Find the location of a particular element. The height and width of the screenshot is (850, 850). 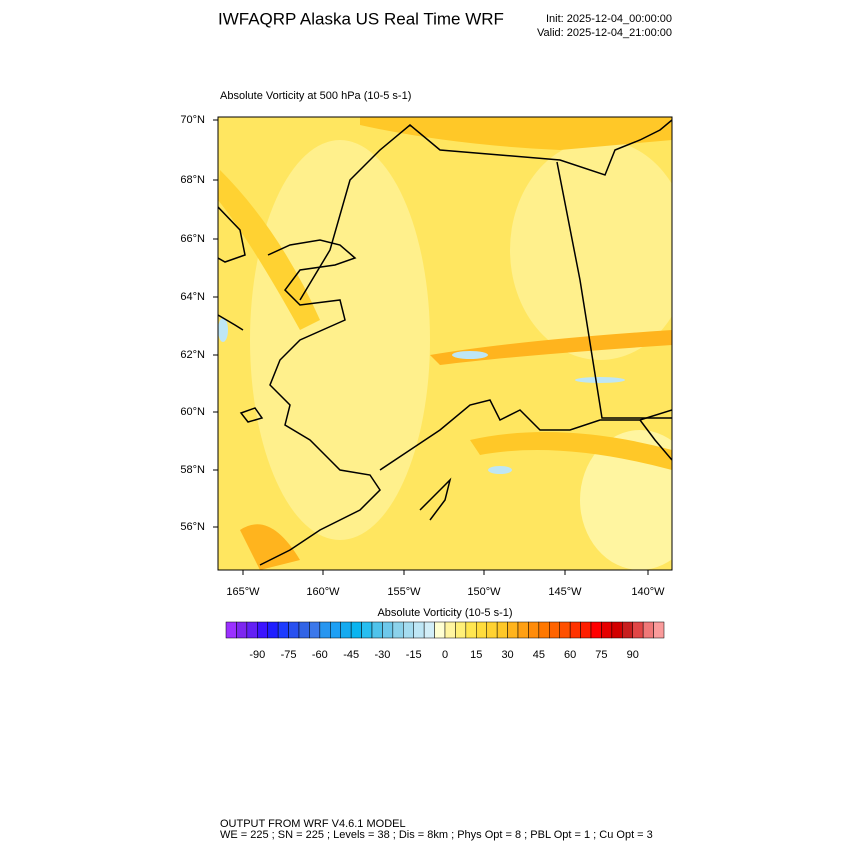

lat-label: 68°N is located at coordinates (192, 180).